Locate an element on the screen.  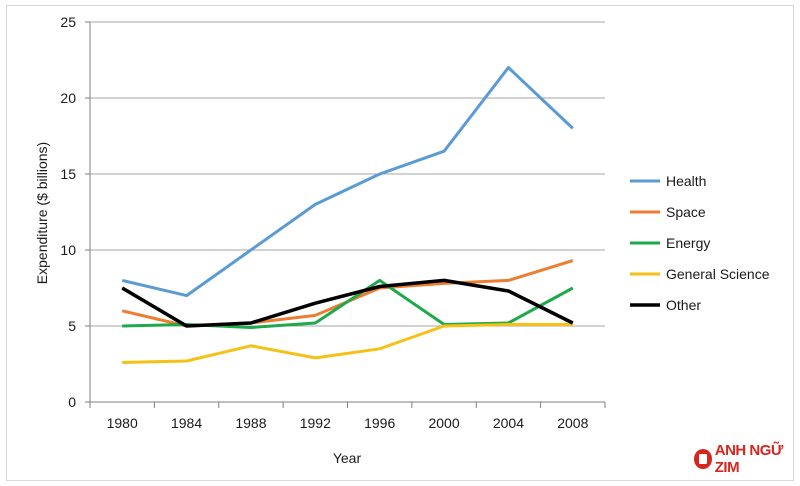
series-line-other is located at coordinates (347, 303).